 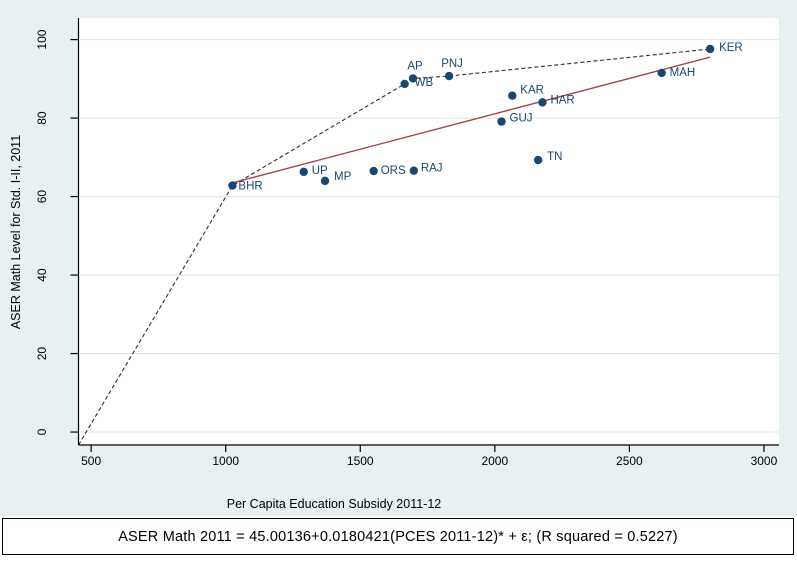 I want to click on data-point-label: ORS, so click(x=393, y=171).